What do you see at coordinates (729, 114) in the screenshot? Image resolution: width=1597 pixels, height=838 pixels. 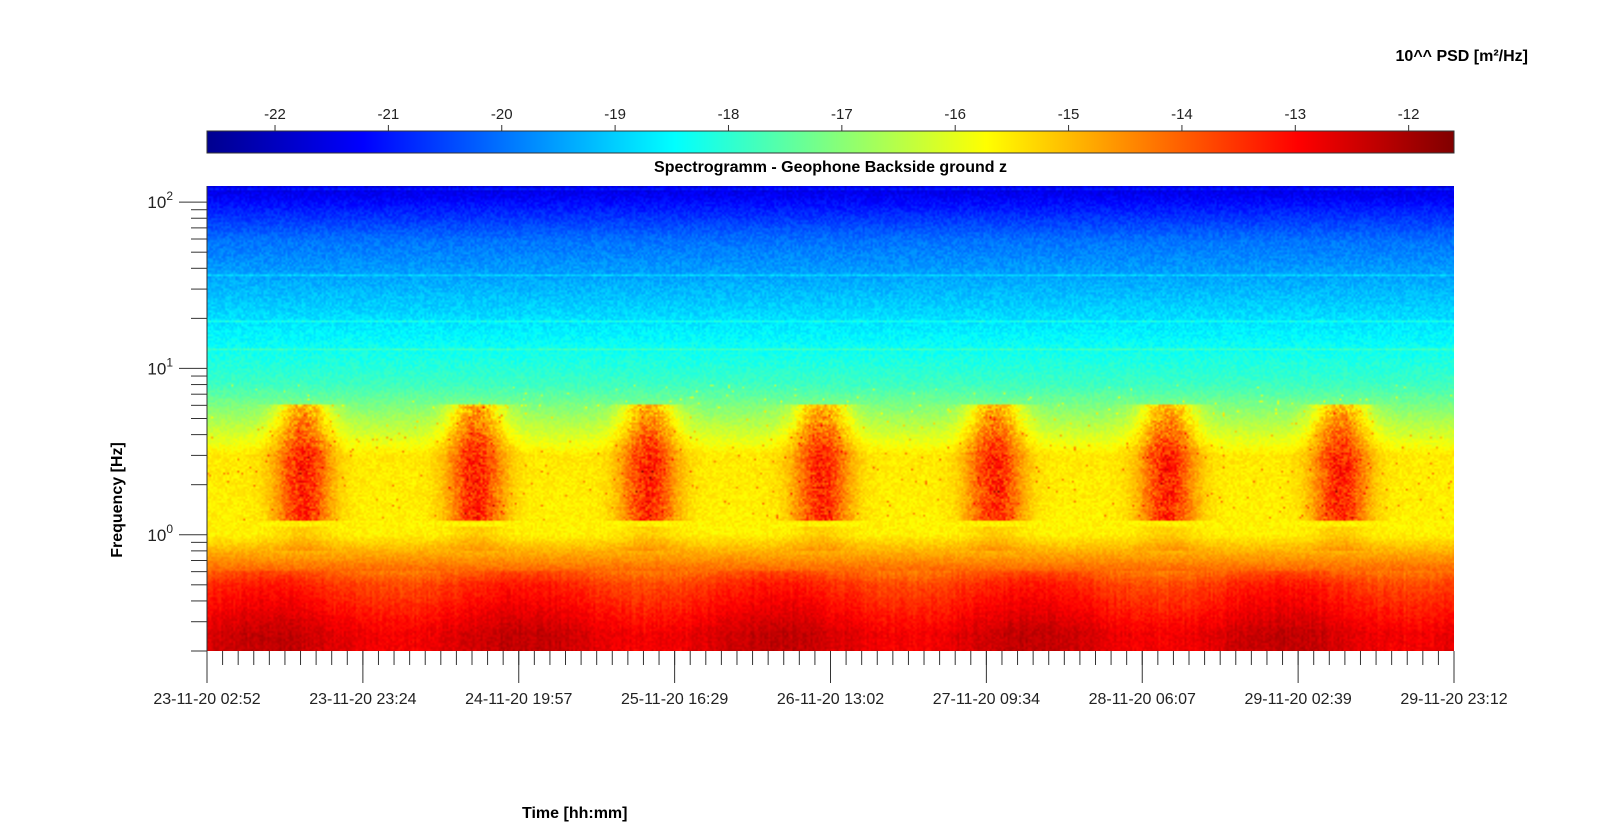 I see `colorbar-tick-label: -18` at bounding box center [729, 114].